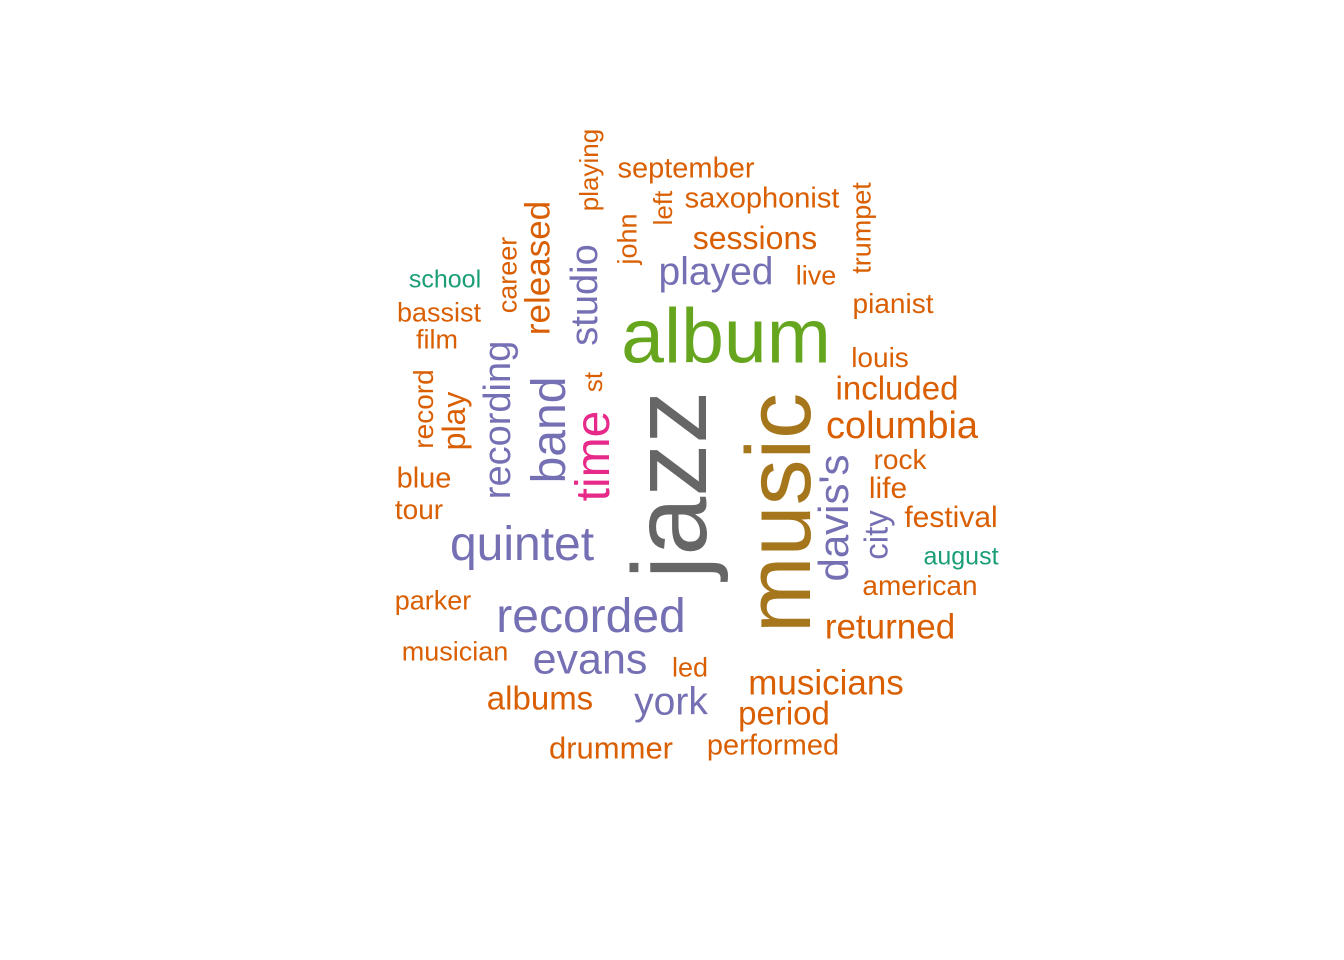 This screenshot has height=960, width=1344. What do you see at coordinates (522, 544) in the screenshot?
I see `word-quintet: quintet` at bounding box center [522, 544].